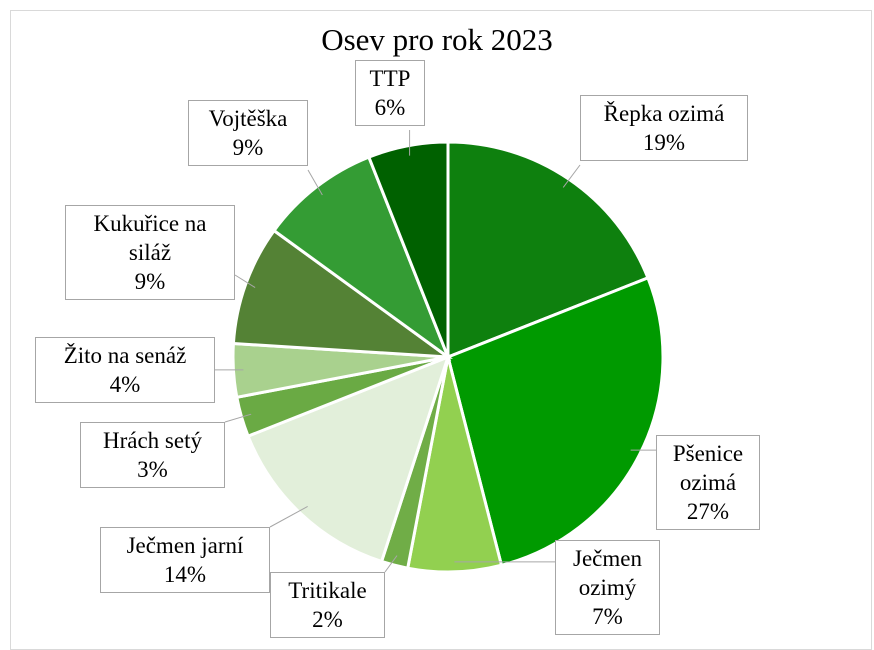 The width and height of the screenshot is (874, 650). I want to click on data-label: Ječmen ozimý 7%, so click(607, 587).